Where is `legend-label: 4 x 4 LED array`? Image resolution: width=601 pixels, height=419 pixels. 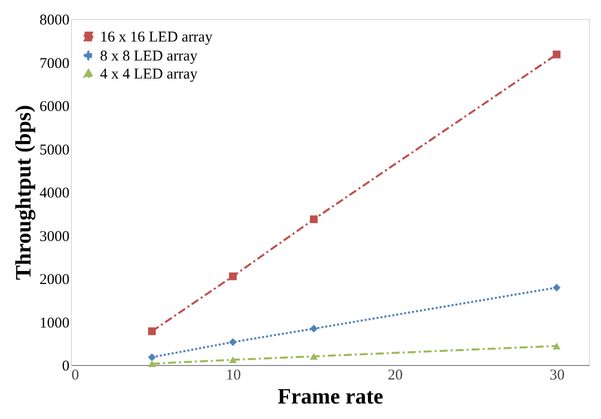
legend-label: 4 x 4 LED array is located at coordinates (149, 74).